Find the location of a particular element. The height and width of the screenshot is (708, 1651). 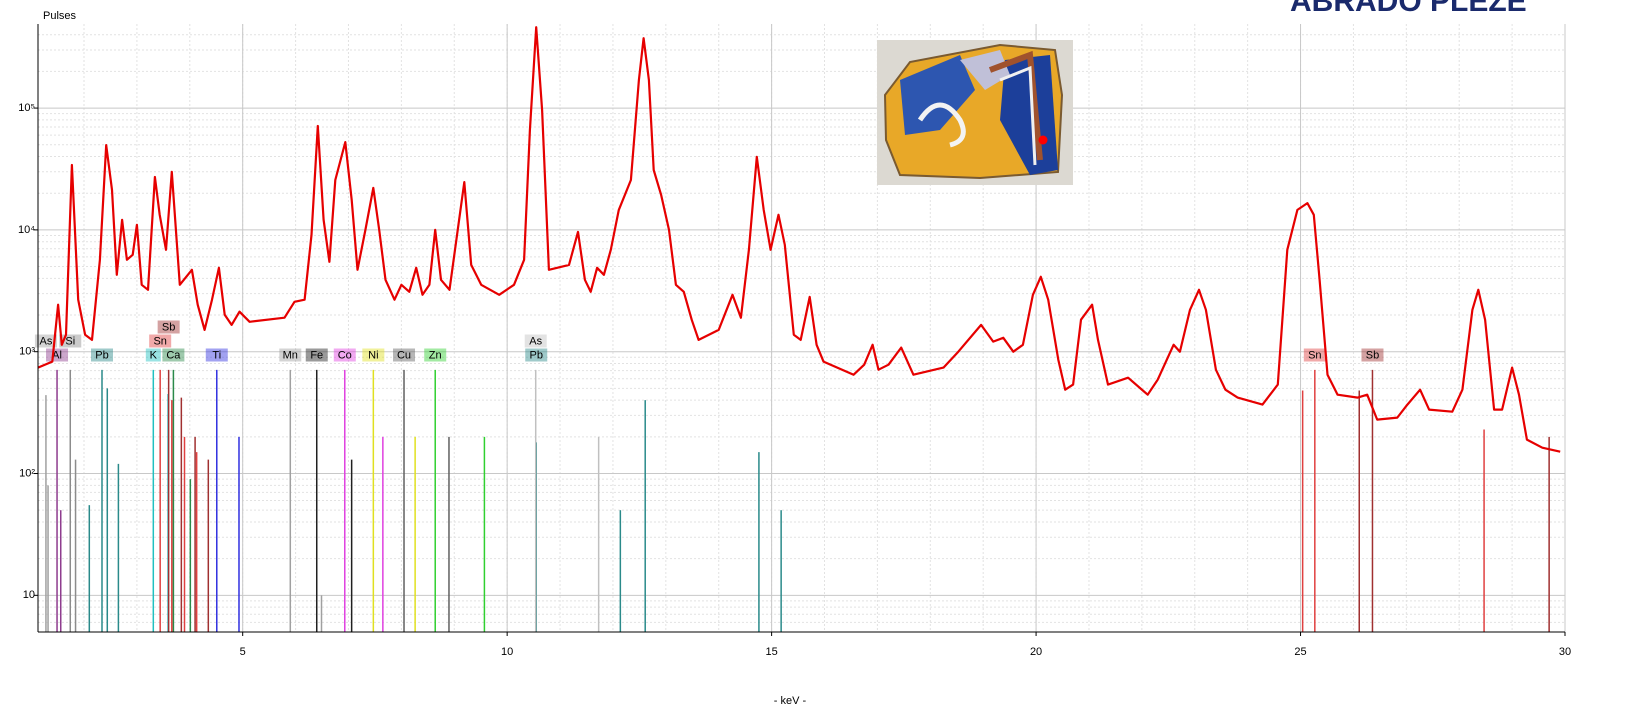

element-label: Fe is located at coordinates (316, 355).